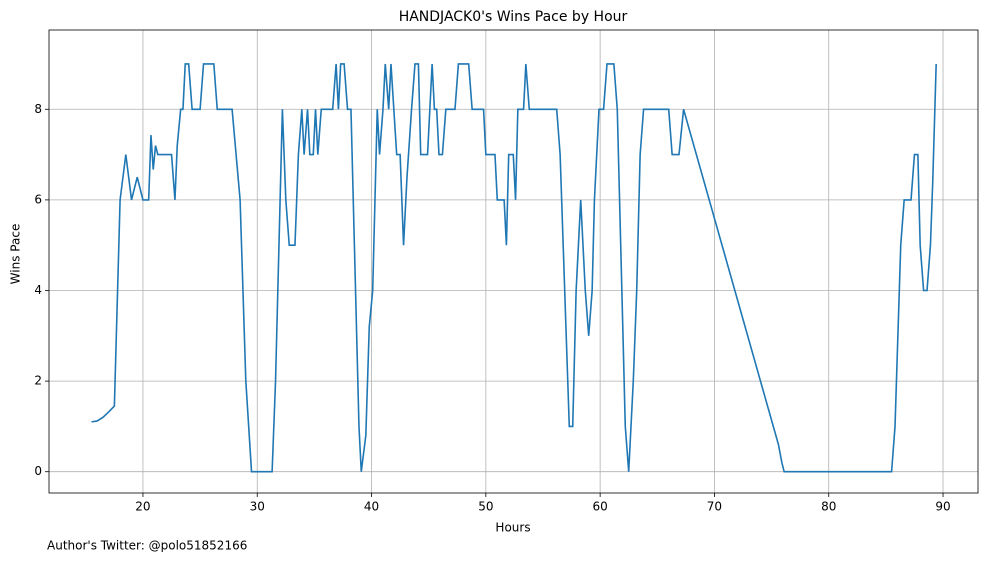  What do you see at coordinates (714, 507) in the screenshot?
I see `x-tick-label: 70` at bounding box center [714, 507].